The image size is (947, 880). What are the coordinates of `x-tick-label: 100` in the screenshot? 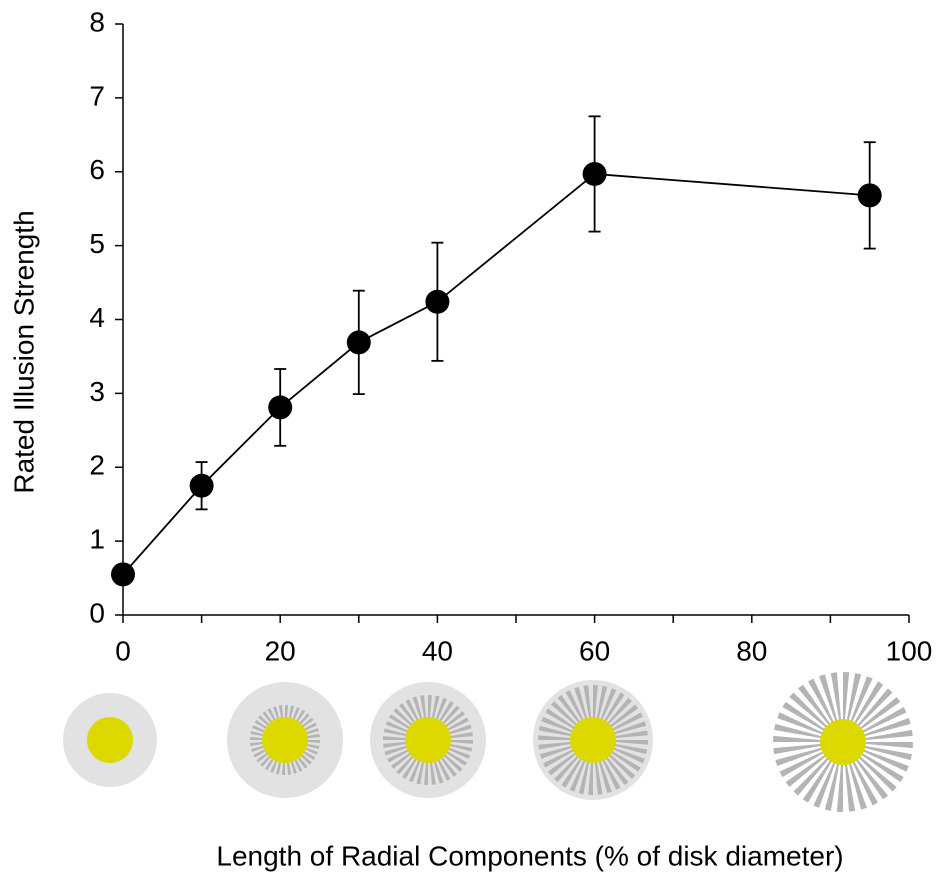 It's located at (909, 650).